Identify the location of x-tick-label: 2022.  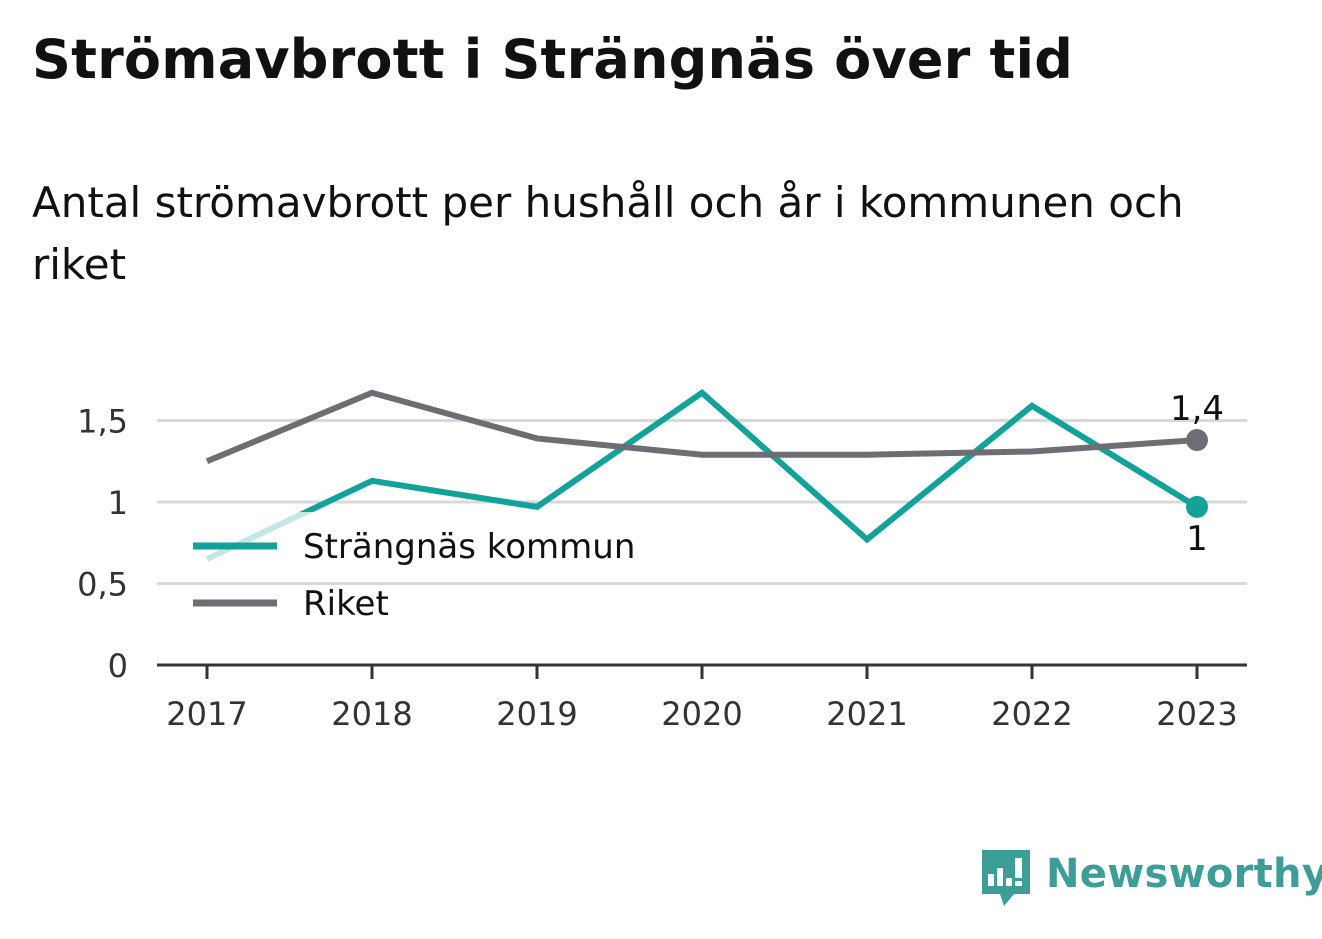
(1031, 714).